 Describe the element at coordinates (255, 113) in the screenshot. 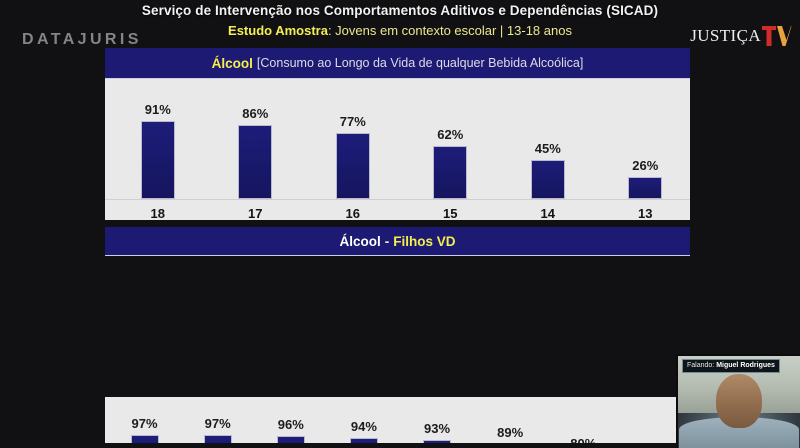

I see `bar-value-label: 86%` at that location.